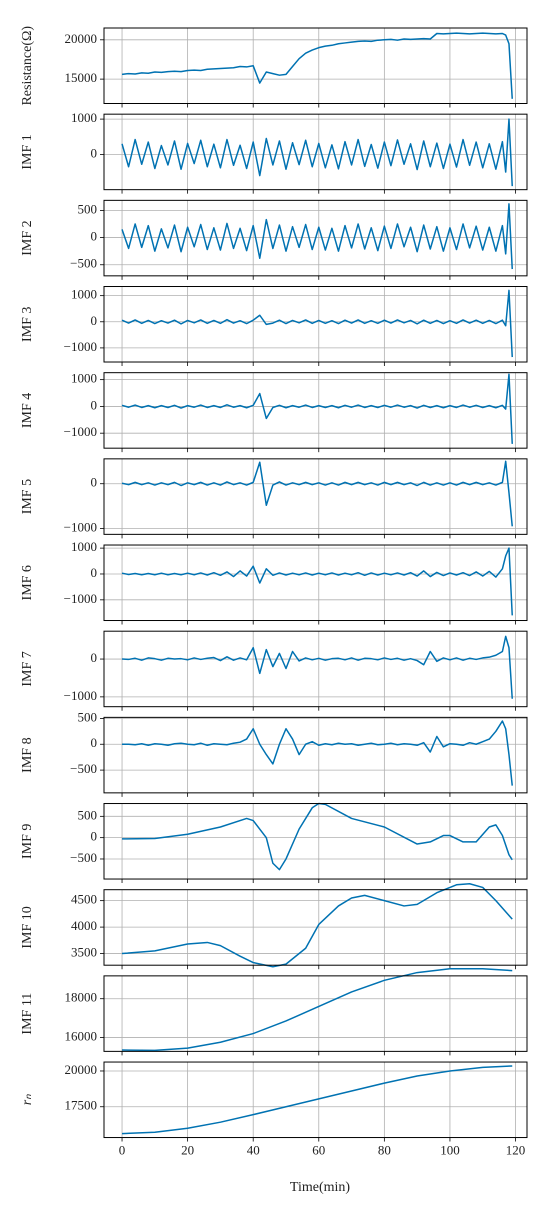 This screenshot has height=1213, width=550. What do you see at coordinates (81, 1035) in the screenshot?
I see `y-tick-label: 16000` at bounding box center [81, 1035].